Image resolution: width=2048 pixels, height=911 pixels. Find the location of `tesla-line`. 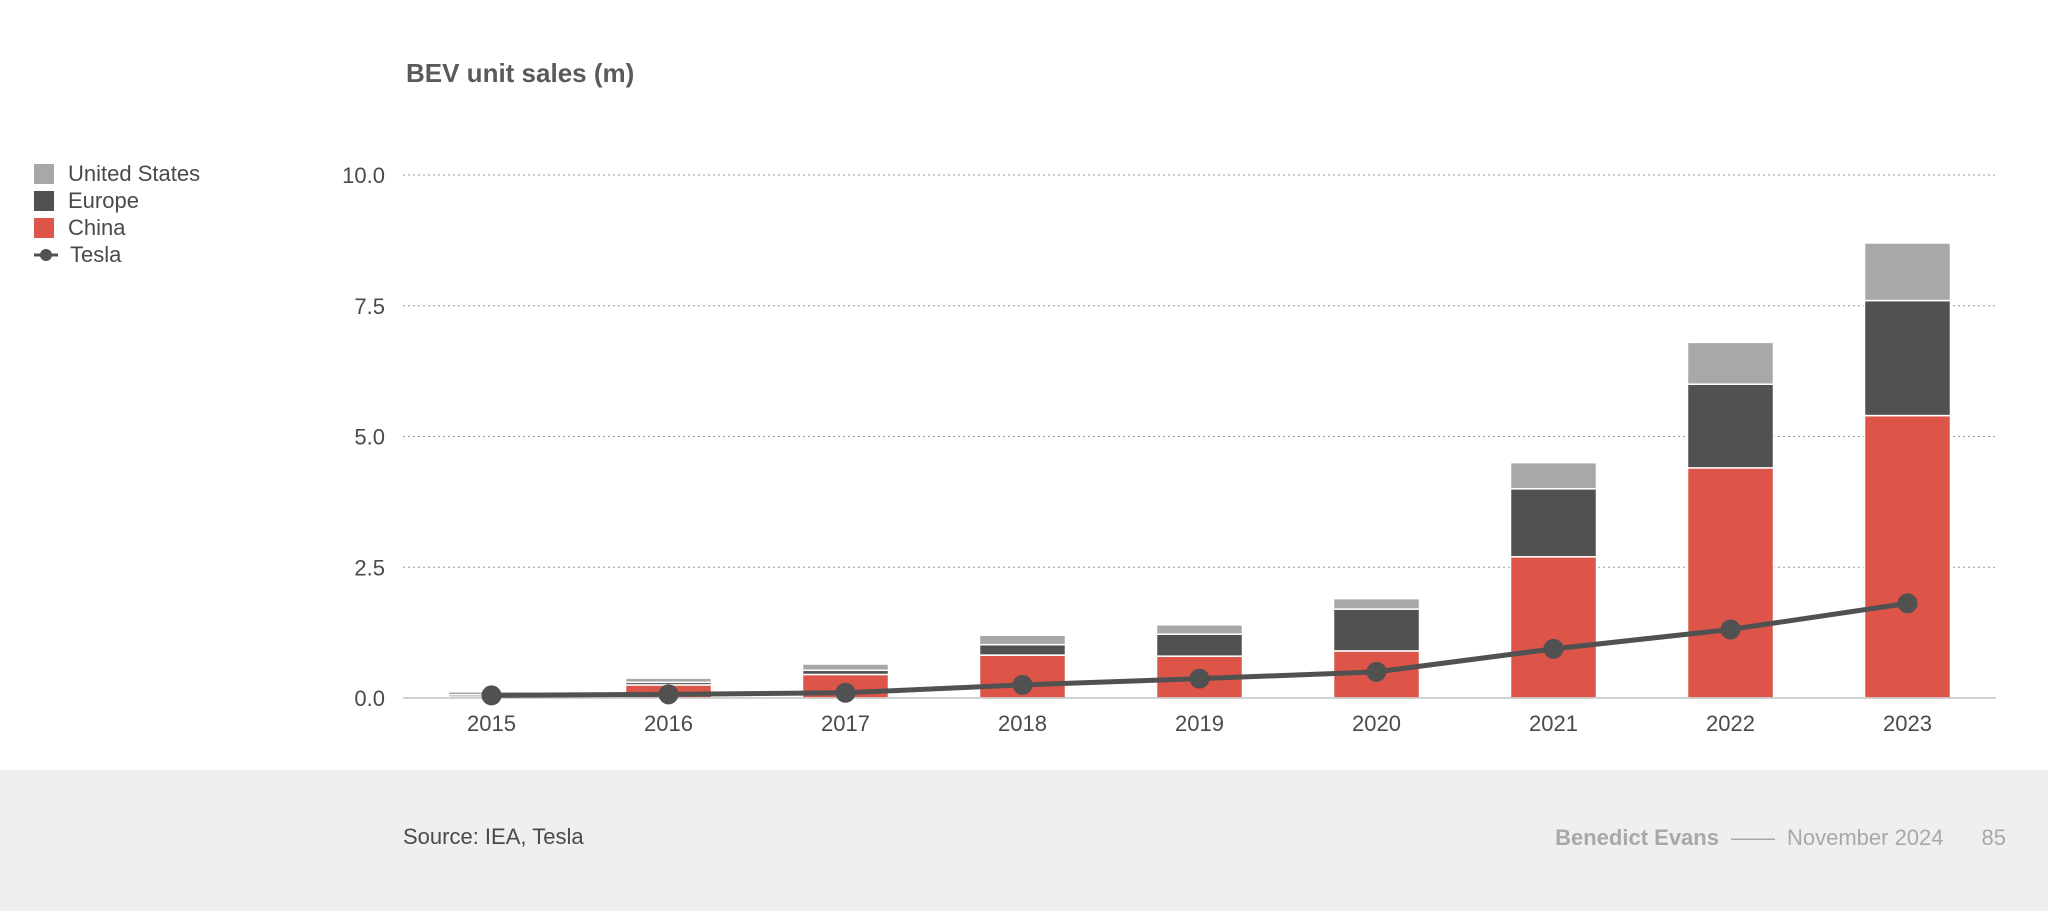

tesla-line is located at coordinates (1199, 649).